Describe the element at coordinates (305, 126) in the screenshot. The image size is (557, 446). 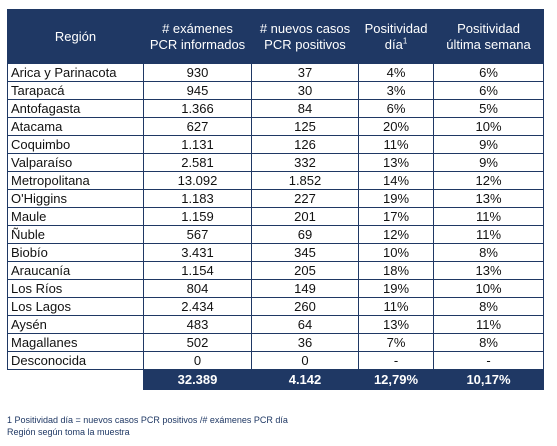
I see `cell-nuevos: 125` at that location.